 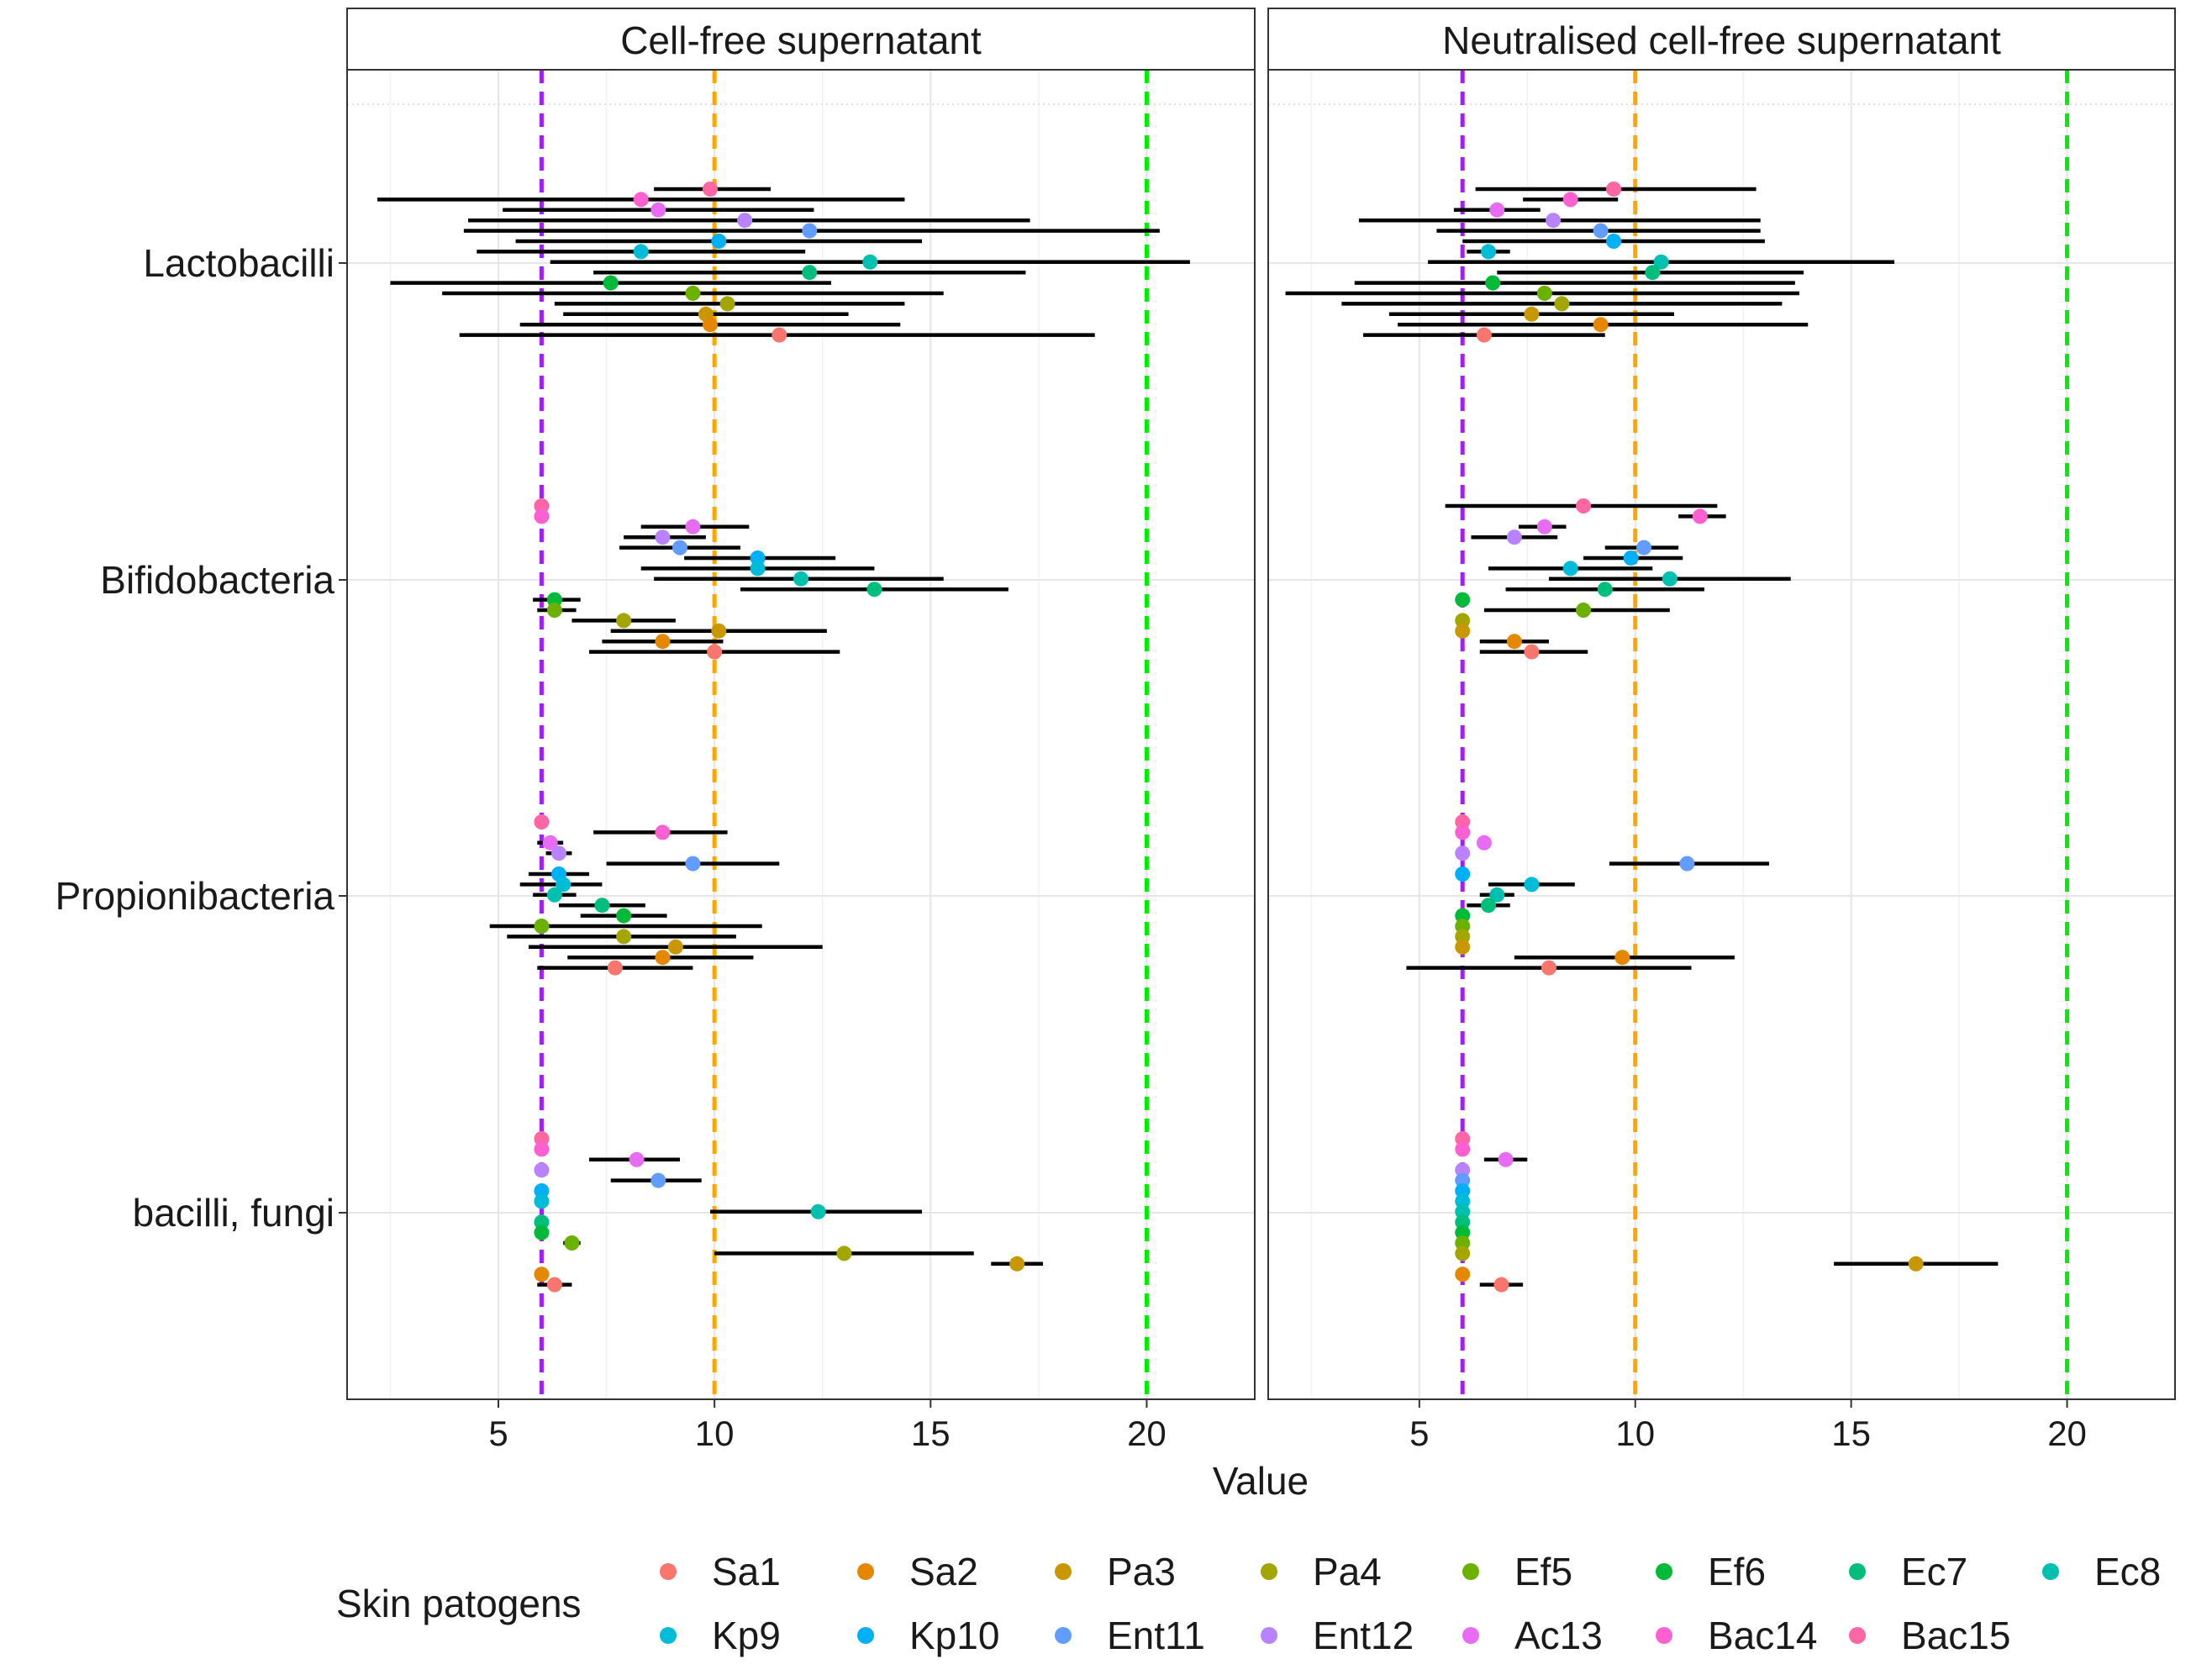 I want to click on legend-label: Pa4, so click(x=1347, y=1571).